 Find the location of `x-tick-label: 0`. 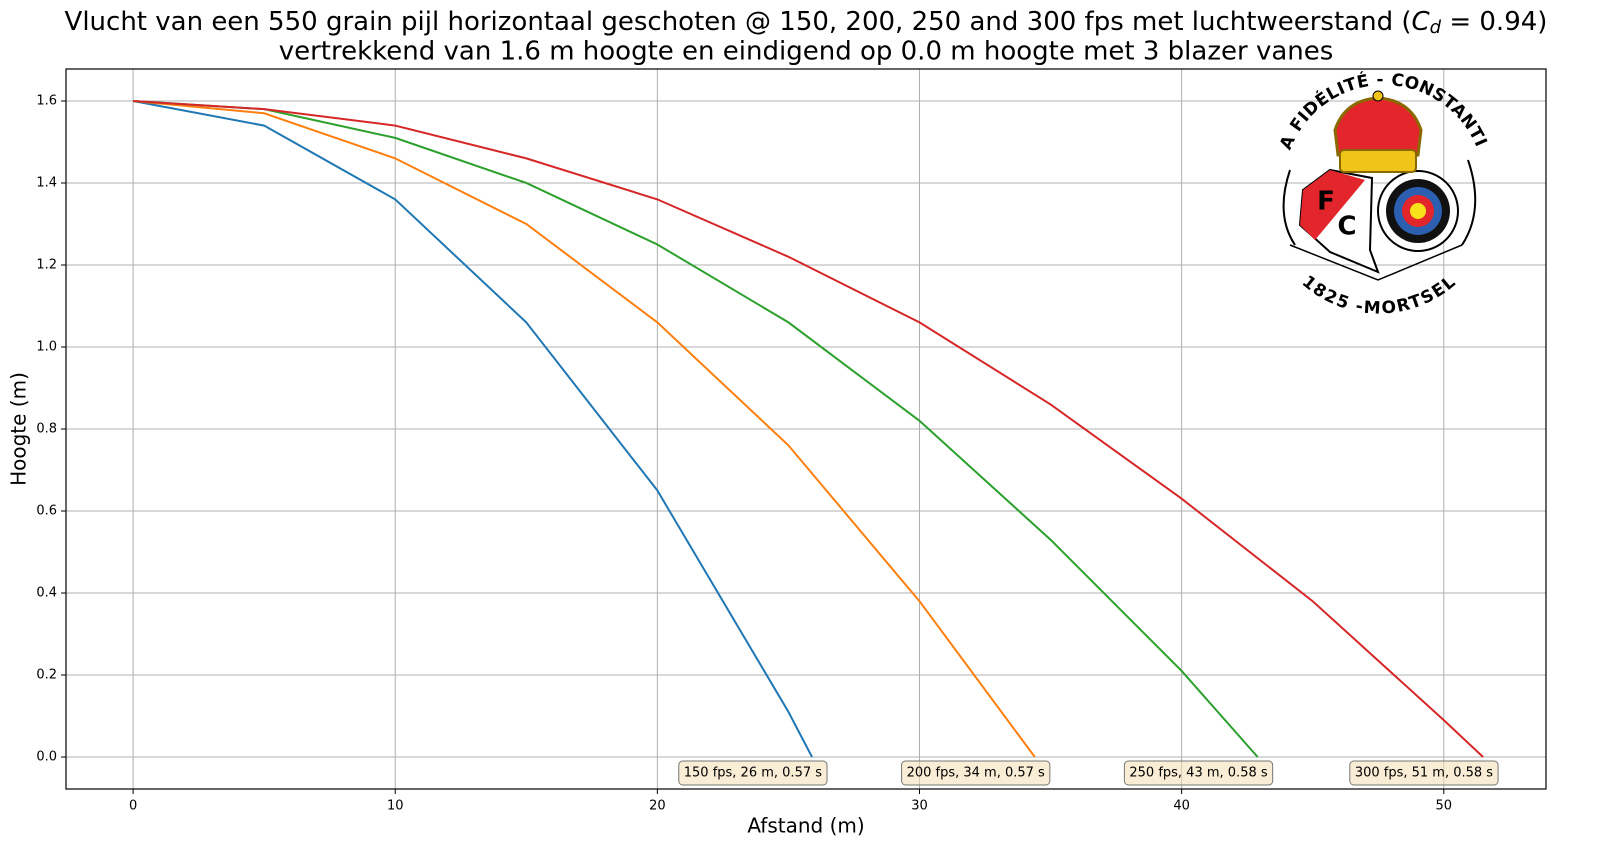

x-tick-label: 0 is located at coordinates (133, 806).